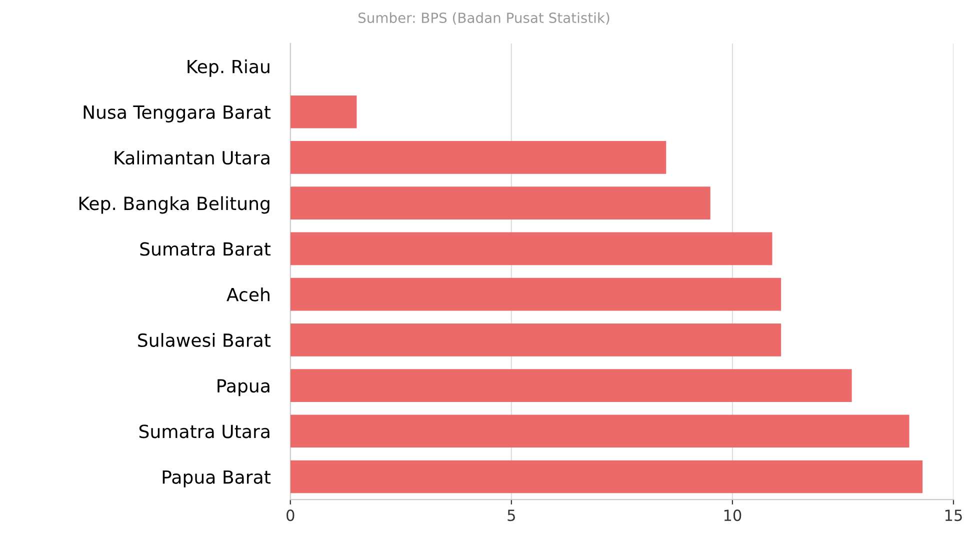 This screenshot has height=543, width=968. Describe the element at coordinates (484, 18) in the screenshot. I see `text: Sumber: BPS (Badan Pusat Statistik)` at that location.